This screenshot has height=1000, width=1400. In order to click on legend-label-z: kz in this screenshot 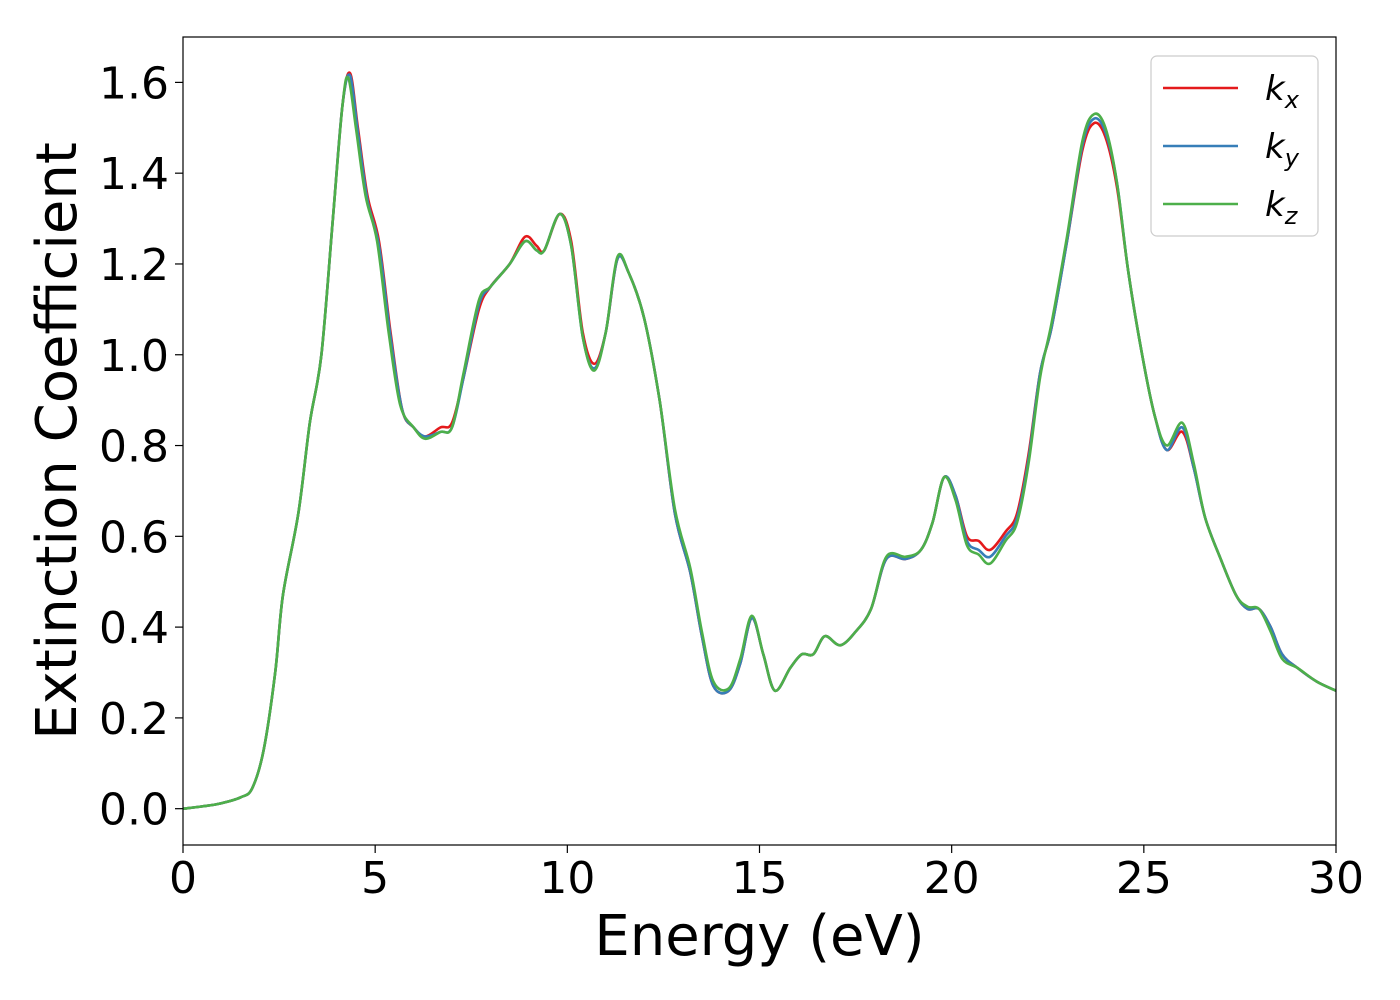, I will do `click(1282, 207)`.